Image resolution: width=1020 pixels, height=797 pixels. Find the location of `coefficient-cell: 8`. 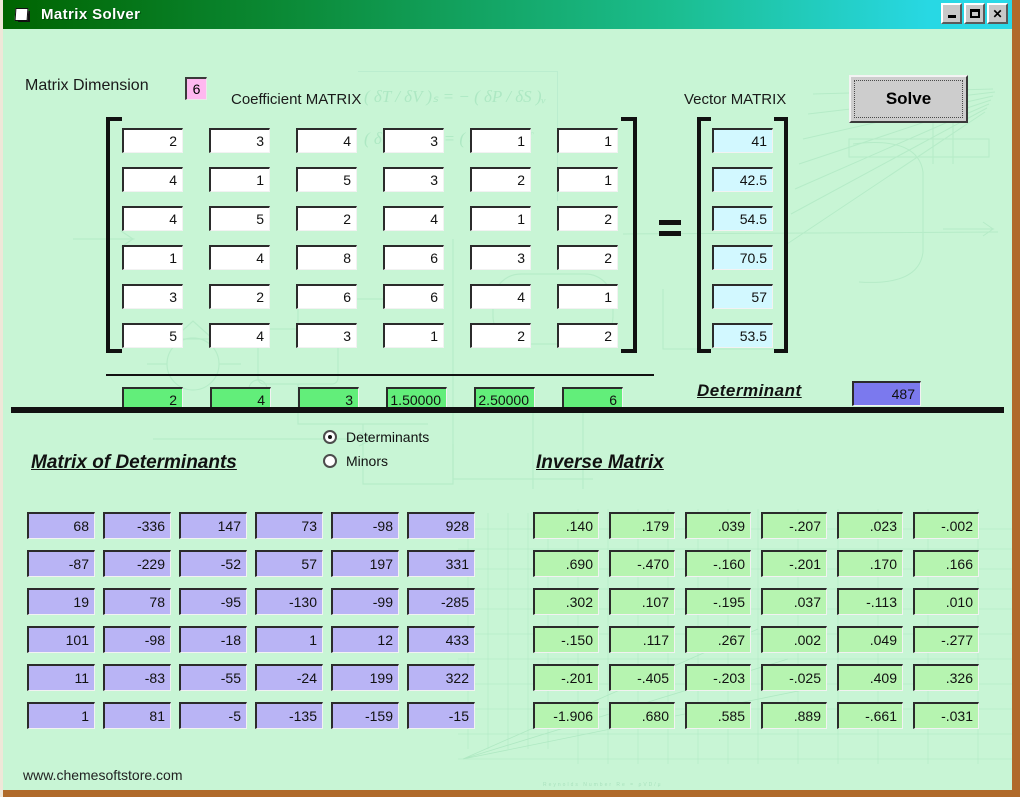

coefficient-cell: 8 is located at coordinates (326, 257).